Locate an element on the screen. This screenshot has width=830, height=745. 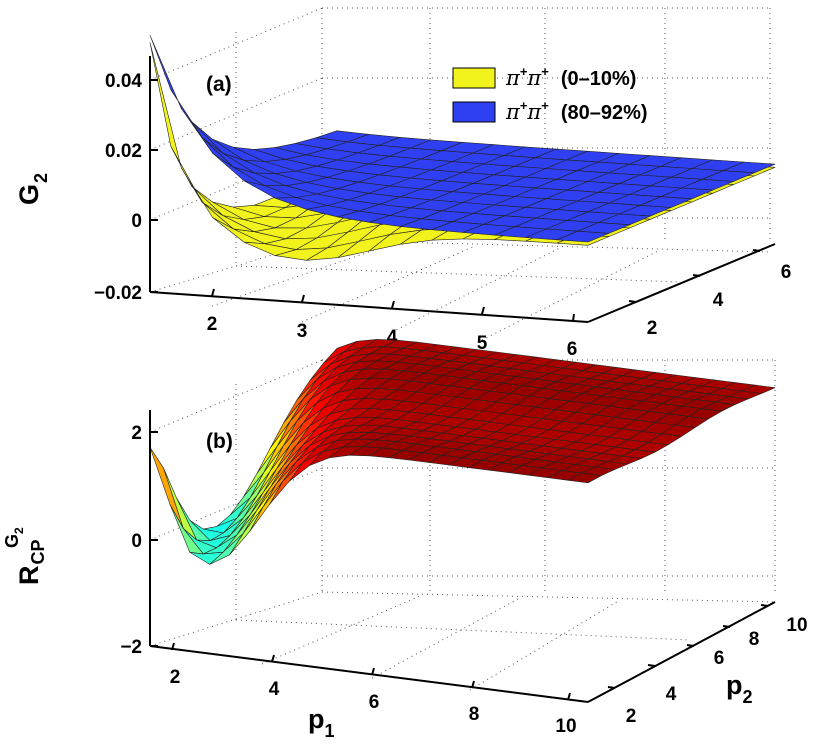
y-tick-b-1: 4 is located at coordinates (671, 694).